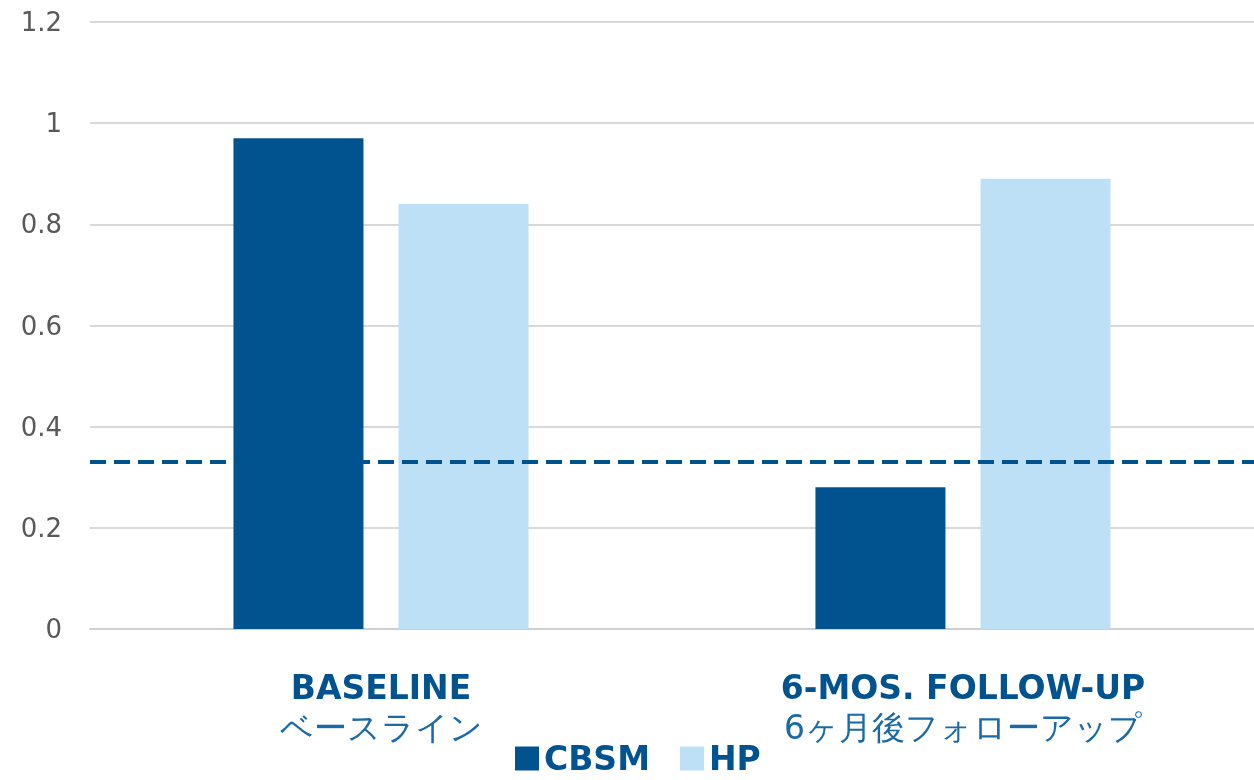 The width and height of the screenshot is (1254, 780). Describe the element at coordinates (381, 707) in the screenshot. I see `x-tick-label: BASELINE ベースライン` at that location.